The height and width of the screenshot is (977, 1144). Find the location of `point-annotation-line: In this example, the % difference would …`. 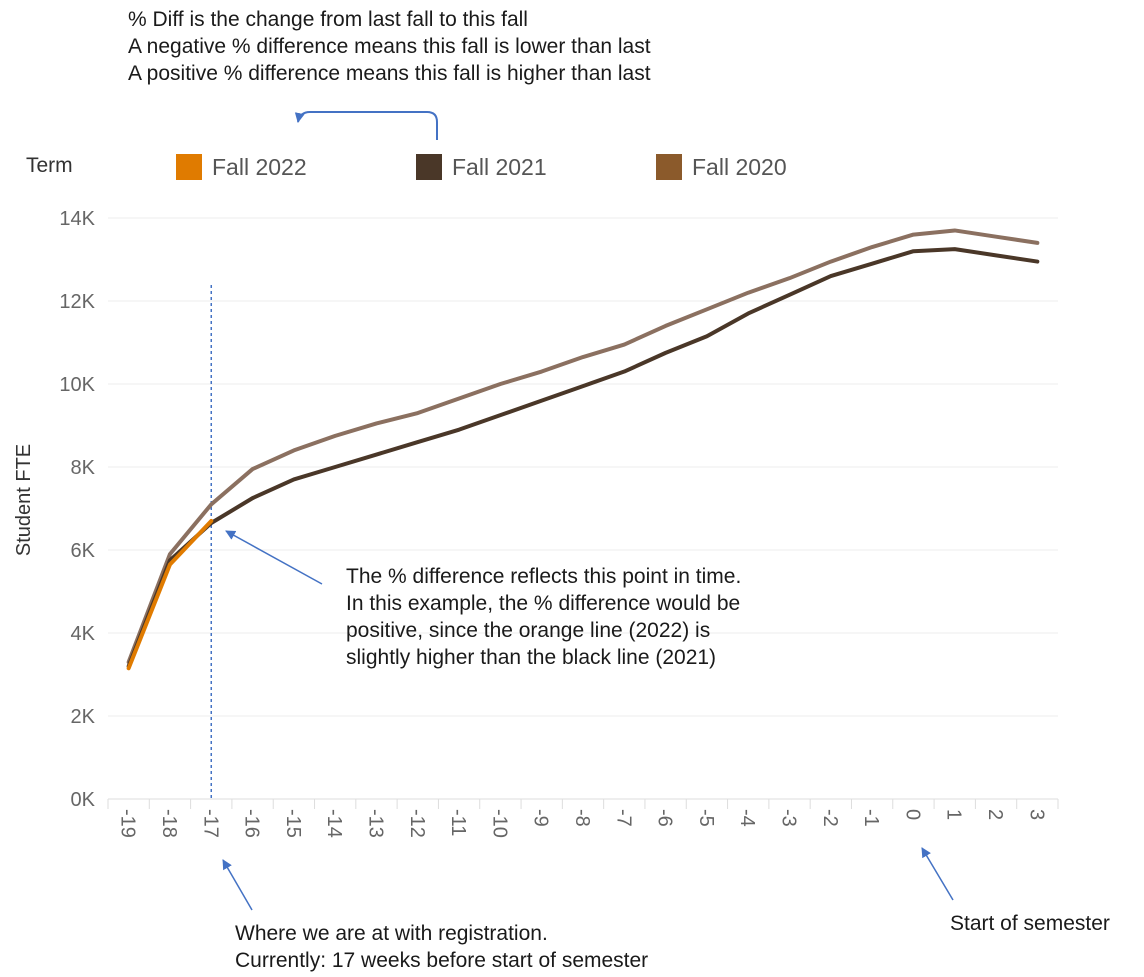

point-annotation-line: In this example, the % difference would … is located at coordinates (543, 603).